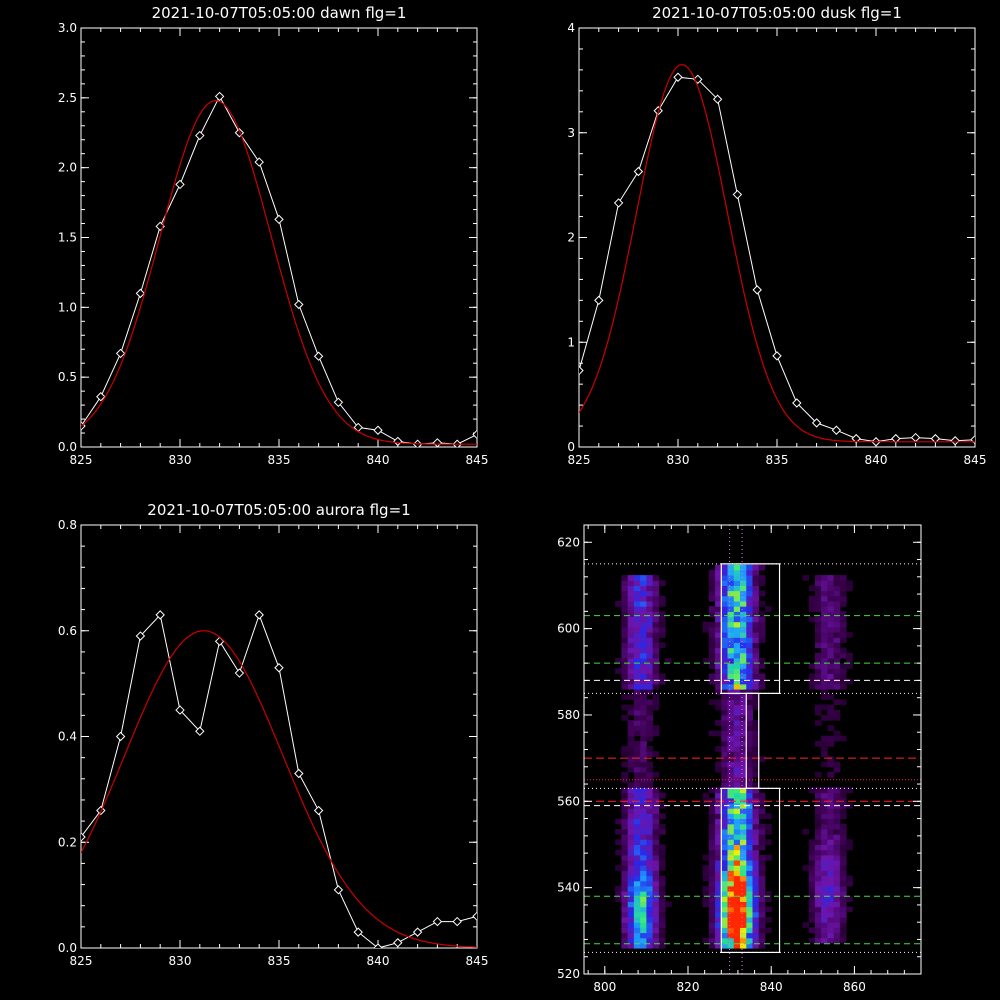 This screenshot has height=1000, width=1000. What do you see at coordinates (568, 715) in the screenshot?
I see `y-tick-label: 580` at bounding box center [568, 715].